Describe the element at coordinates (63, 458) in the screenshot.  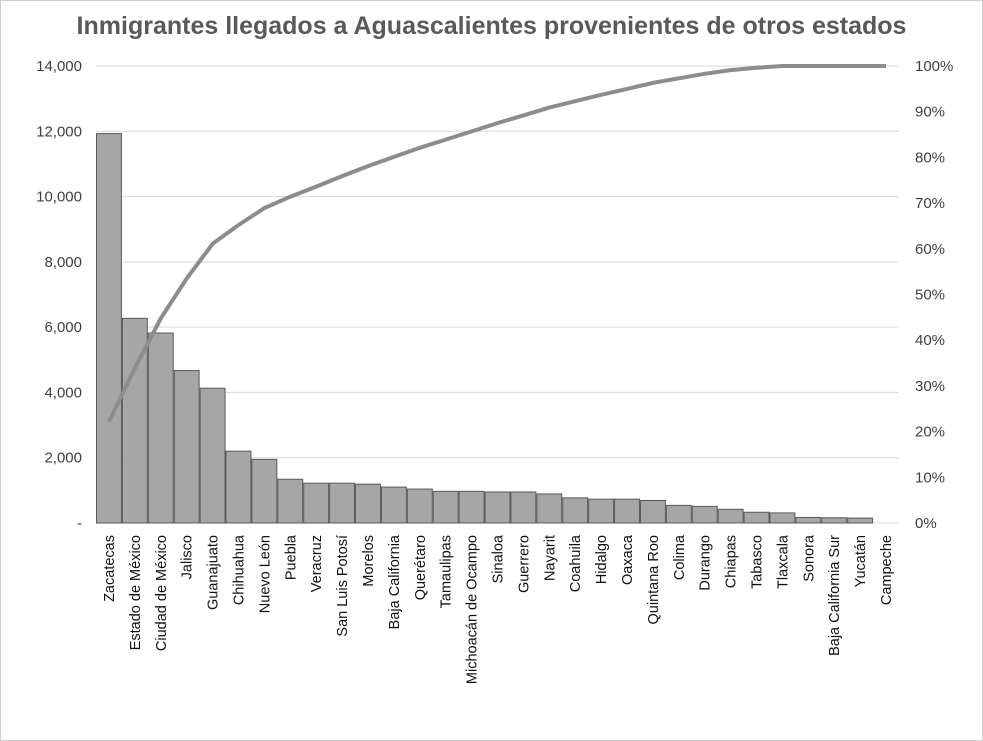
I see `left-axis-tick-label: 2,000` at that location.